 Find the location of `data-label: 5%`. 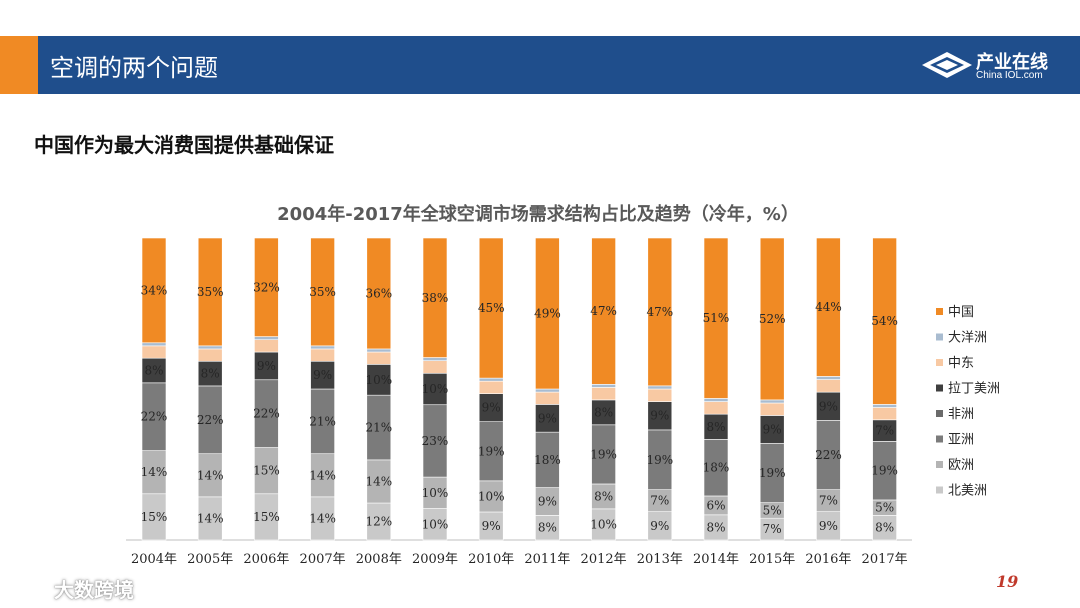

data-label: 5% is located at coordinates (772, 510).